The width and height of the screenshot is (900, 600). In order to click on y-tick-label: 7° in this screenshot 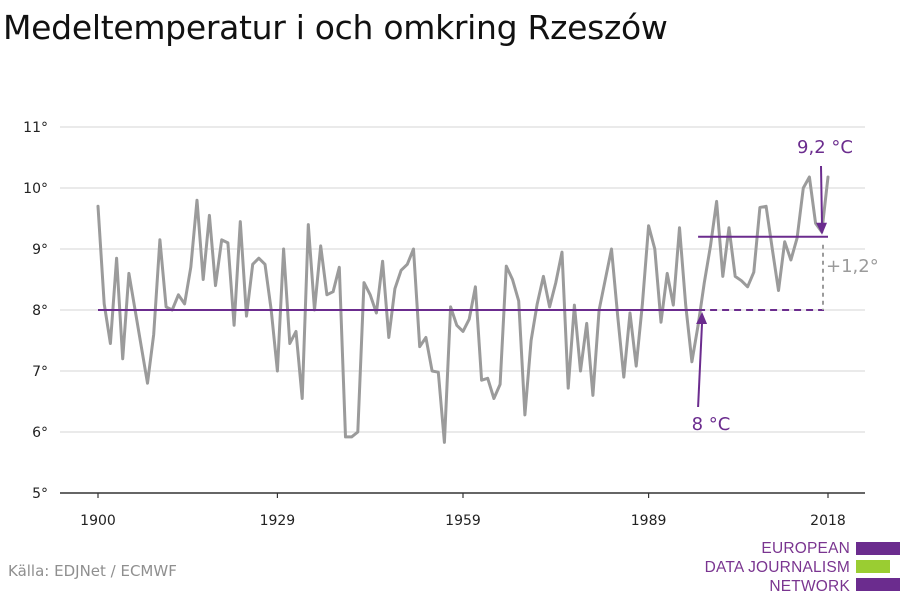, I will do `click(40, 372)`.